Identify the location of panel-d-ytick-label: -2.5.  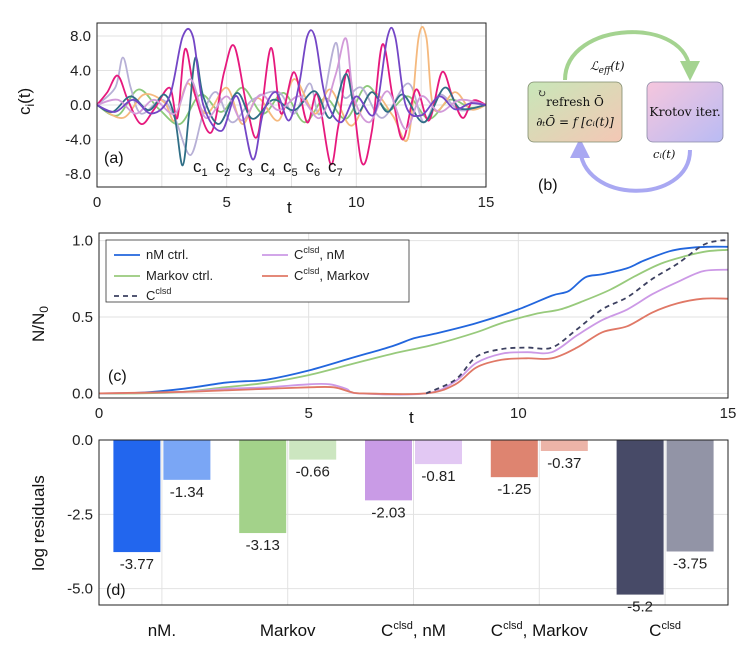
(80, 514).